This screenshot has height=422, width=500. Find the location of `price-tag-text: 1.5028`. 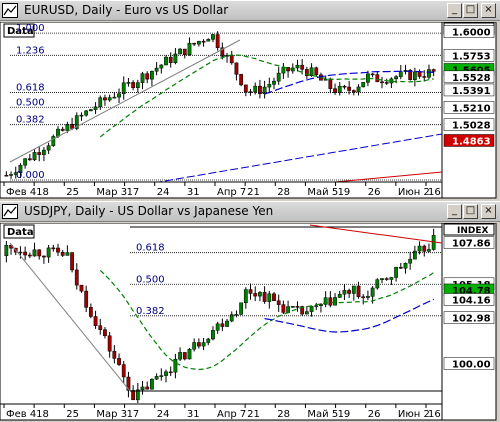

price-tag-text: 1.5028 is located at coordinates (471, 126).